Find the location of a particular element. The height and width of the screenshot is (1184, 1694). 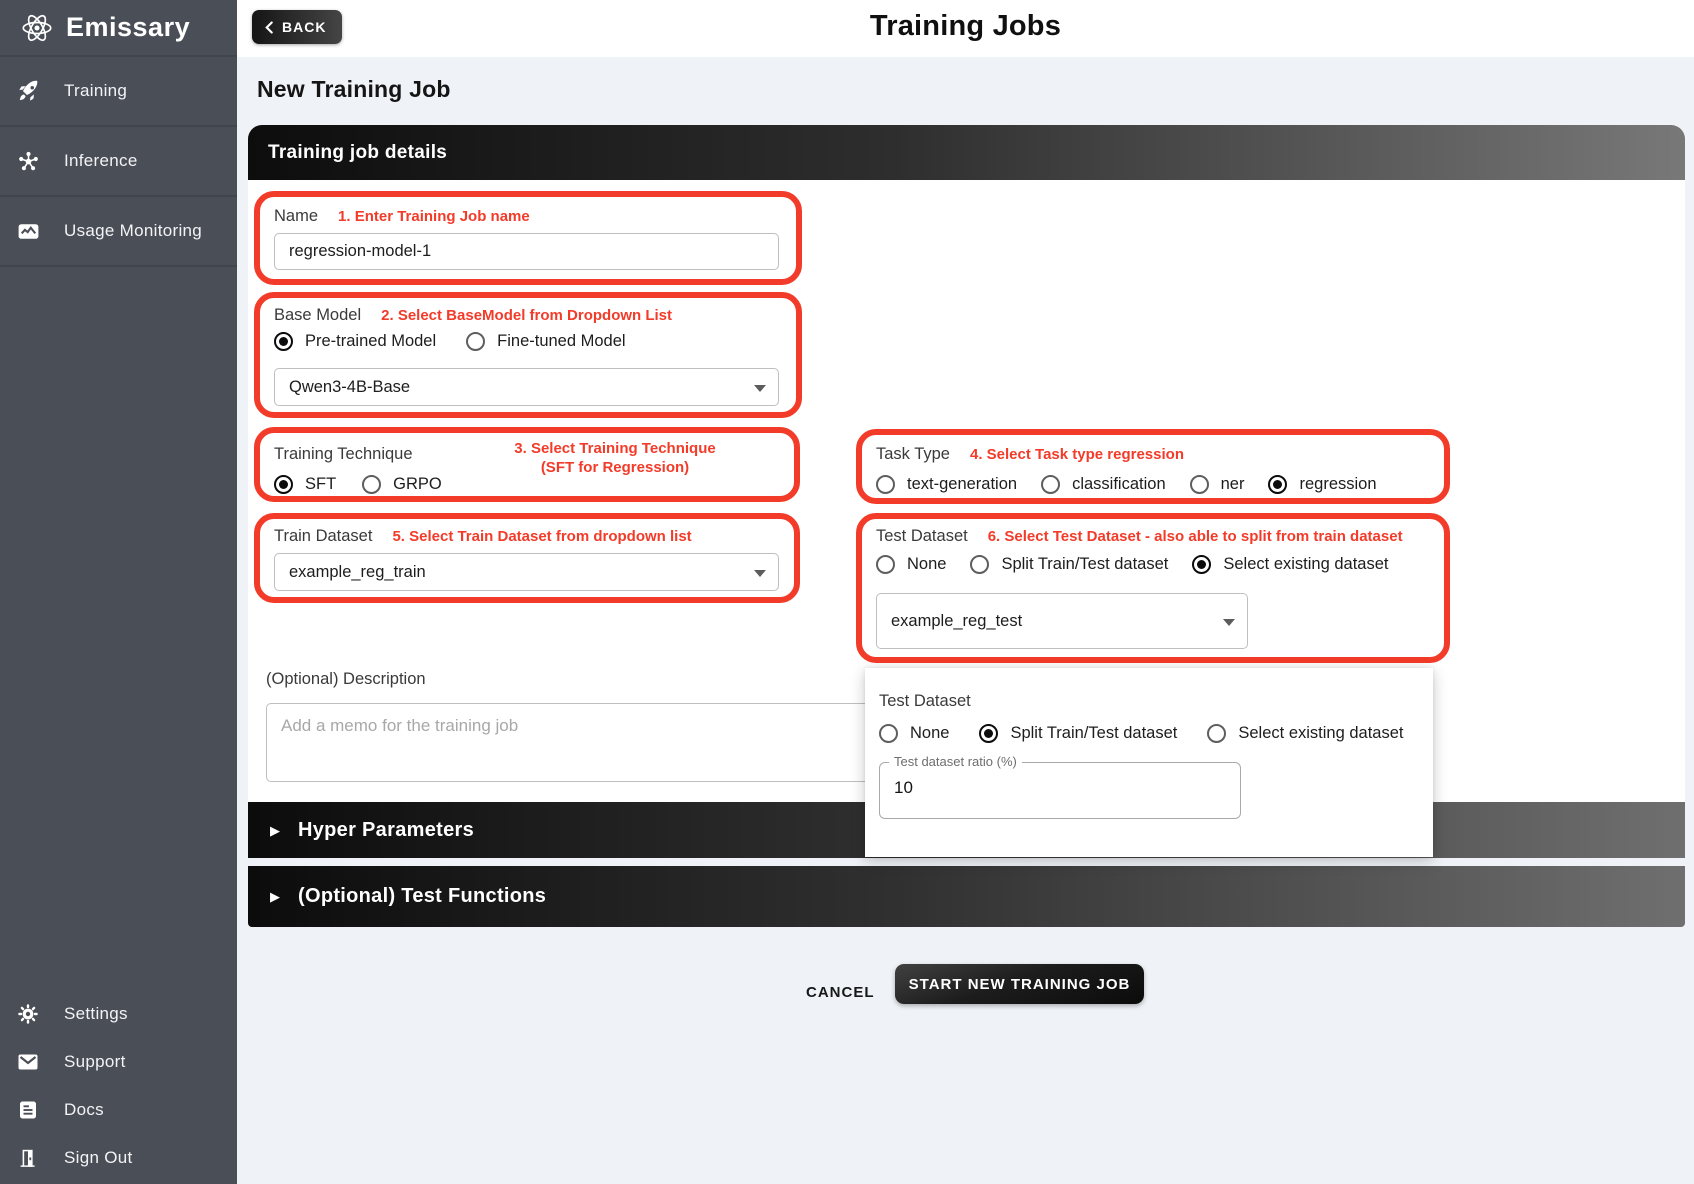

gear-icon is located at coordinates (28, 1014).